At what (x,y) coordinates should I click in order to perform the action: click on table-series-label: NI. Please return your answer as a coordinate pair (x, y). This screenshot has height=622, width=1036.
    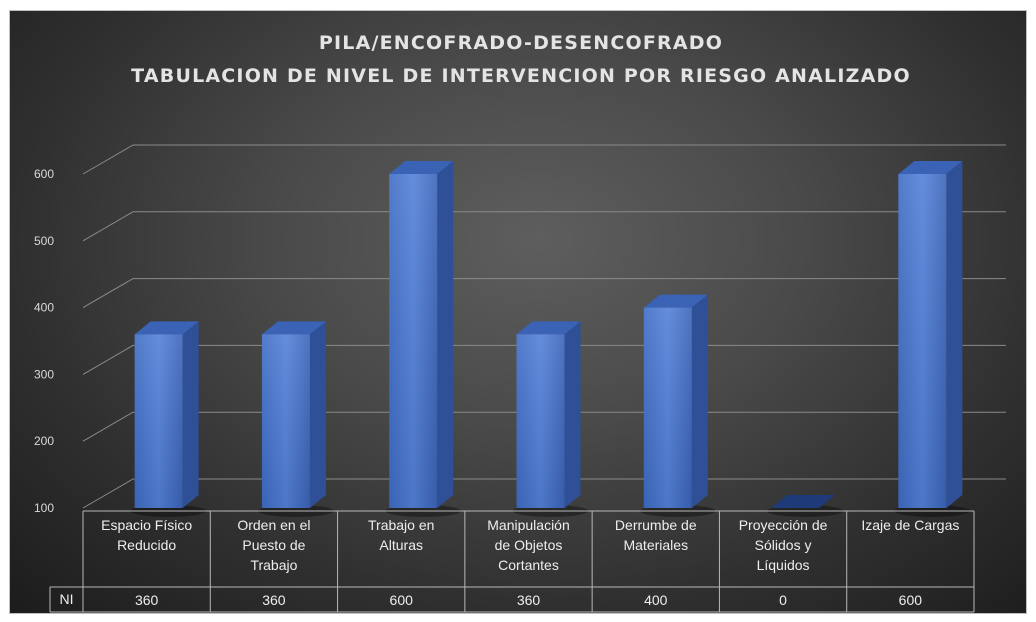
    Looking at the image, I should click on (67, 599).